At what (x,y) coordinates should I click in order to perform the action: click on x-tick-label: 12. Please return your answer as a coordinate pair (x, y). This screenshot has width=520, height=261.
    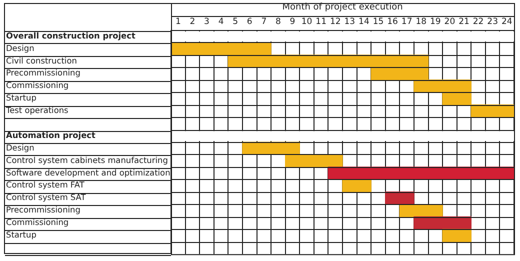
    Looking at the image, I should click on (335, 22).